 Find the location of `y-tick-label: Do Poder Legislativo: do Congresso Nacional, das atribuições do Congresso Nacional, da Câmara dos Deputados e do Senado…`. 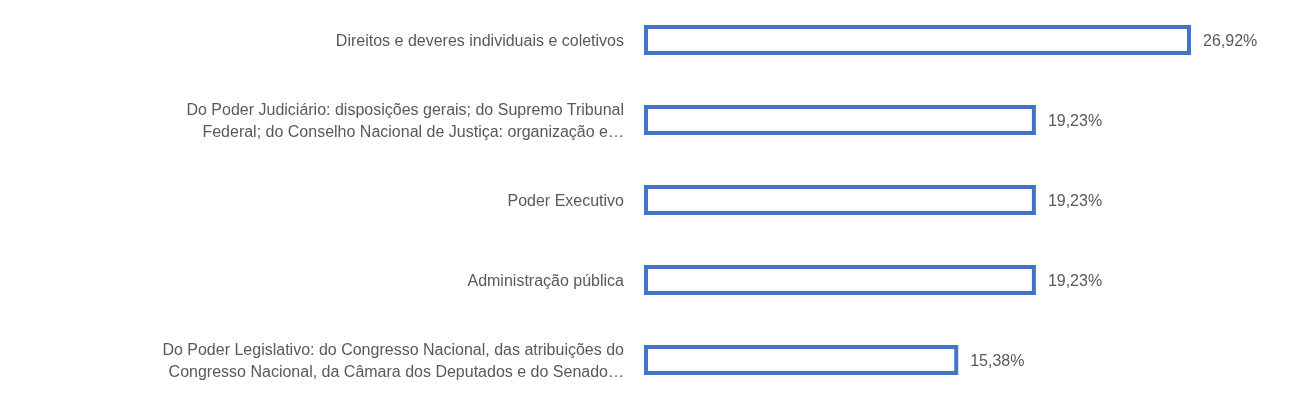

y-tick-label: Do Poder Legislativo: do Congresso Nacional, das atribuições do Congresso Nacional, da Câmara dos Deputados e do Senado… is located at coordinates (393, 360).